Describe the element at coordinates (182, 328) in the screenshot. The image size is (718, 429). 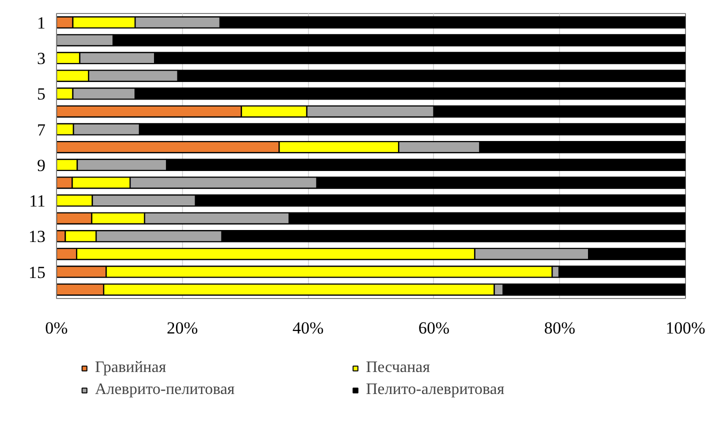
I see `x-tick-label: 20%` at that location.